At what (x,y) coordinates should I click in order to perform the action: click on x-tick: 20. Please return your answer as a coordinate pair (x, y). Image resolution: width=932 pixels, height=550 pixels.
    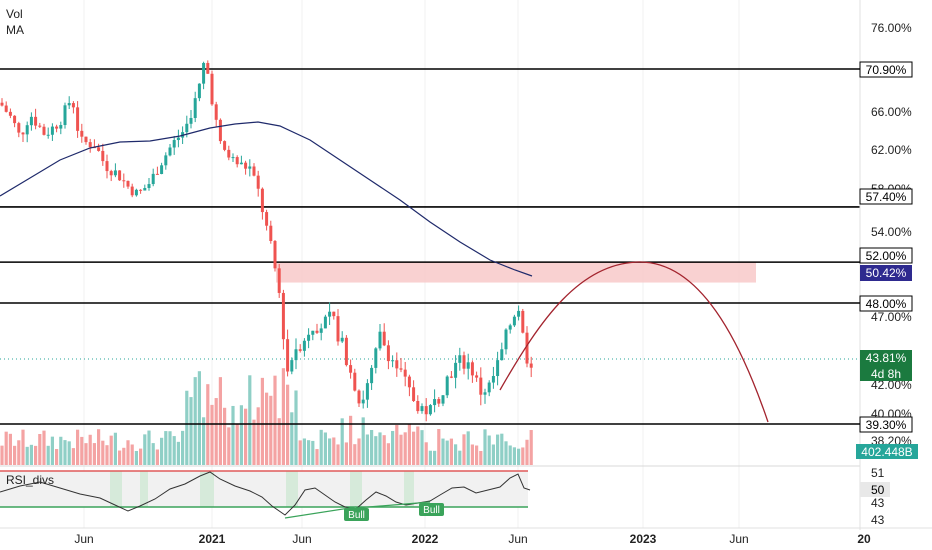
    Looking at the image, I should click on (864, 539).